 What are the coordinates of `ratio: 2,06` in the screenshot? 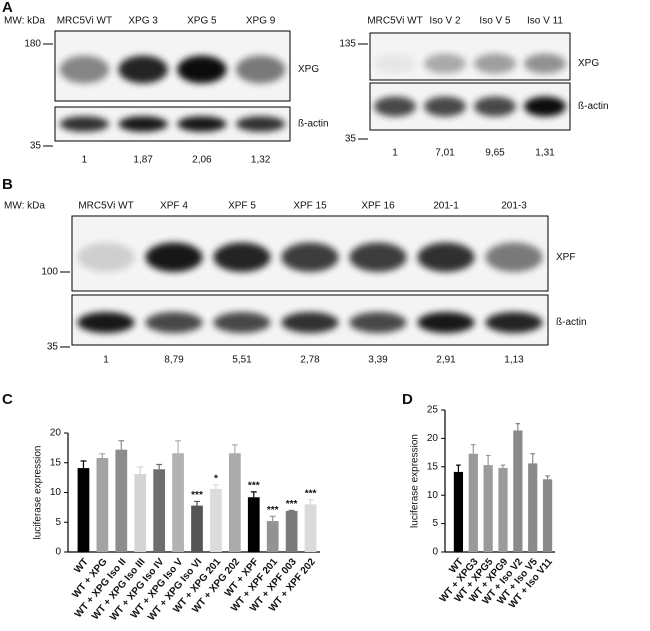 It's located at (202, 160).